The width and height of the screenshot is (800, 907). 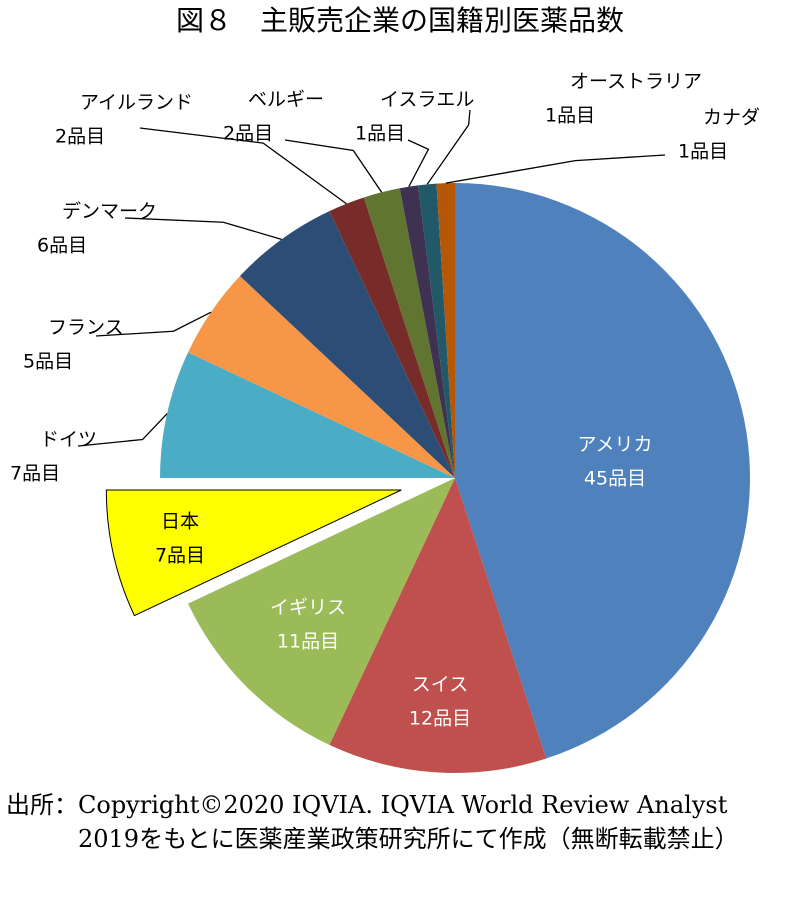 What do you see at coordinates (286, 100) in the screenshot?
I see `slice-label: ベルギー` at bounding box center [286, 100].